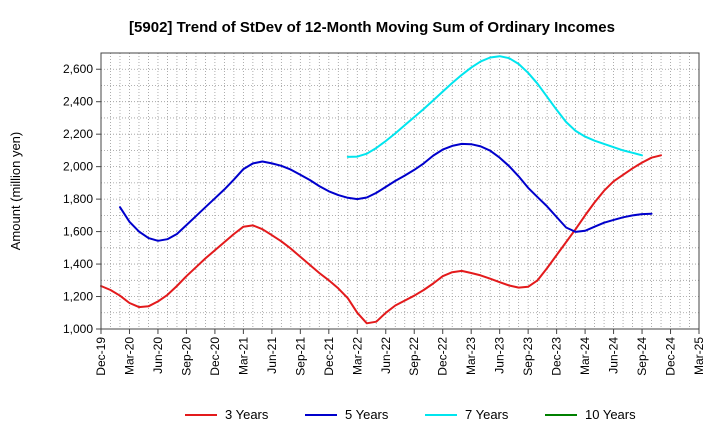 This screenshot has width=720, height=445. What do you see at coordinates (557, 356) in the screenshot?
I see `x-tick-label: Dec-23` at bounding box center [557, 356].